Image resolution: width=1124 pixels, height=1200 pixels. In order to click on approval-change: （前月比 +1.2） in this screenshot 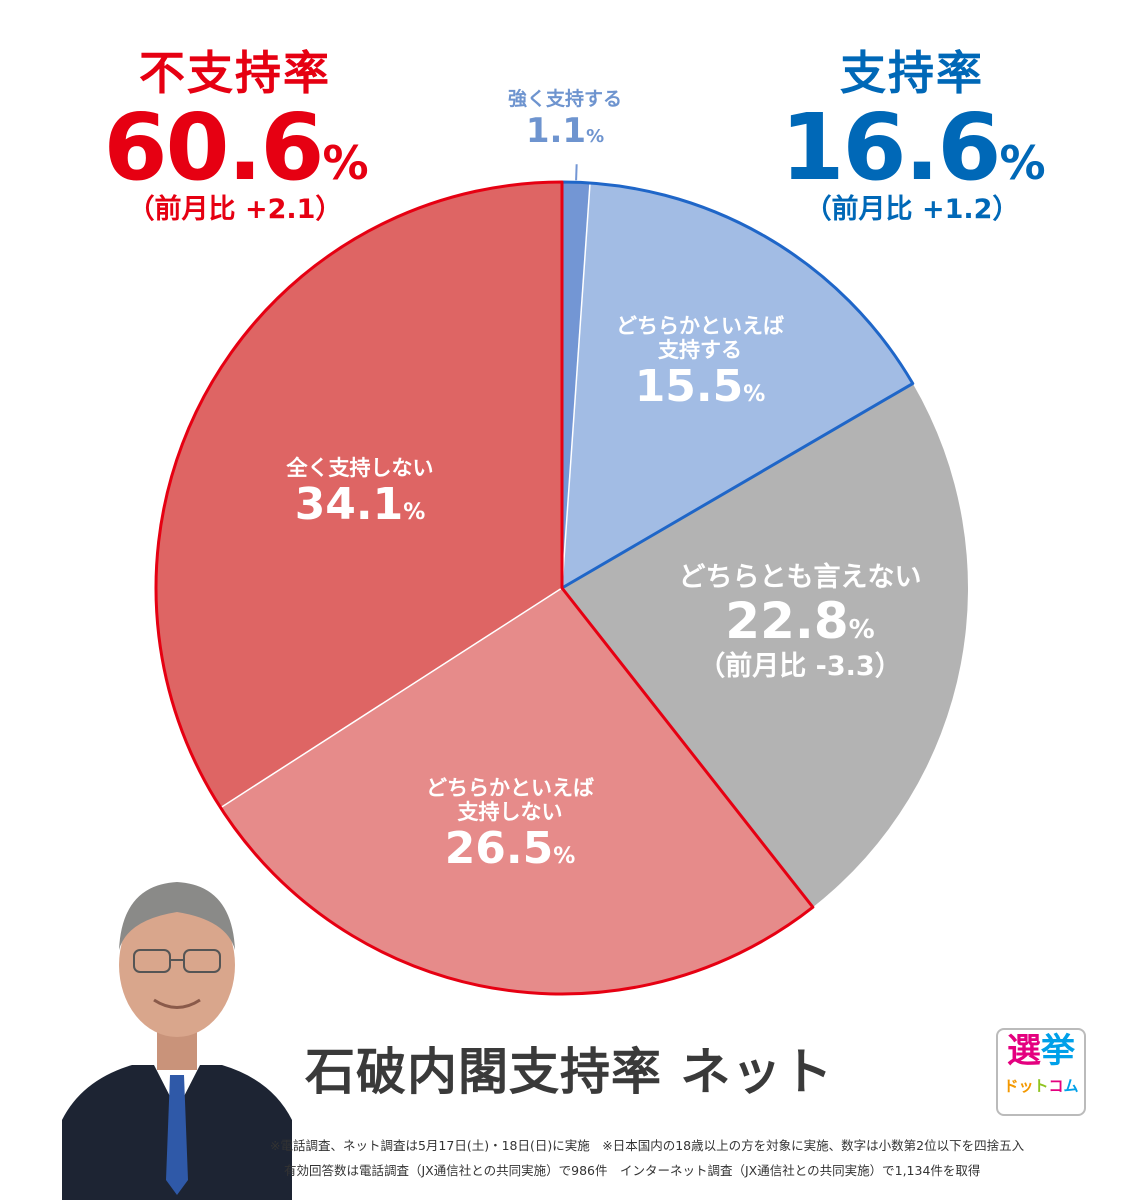, I will do `click(912, 209)`.